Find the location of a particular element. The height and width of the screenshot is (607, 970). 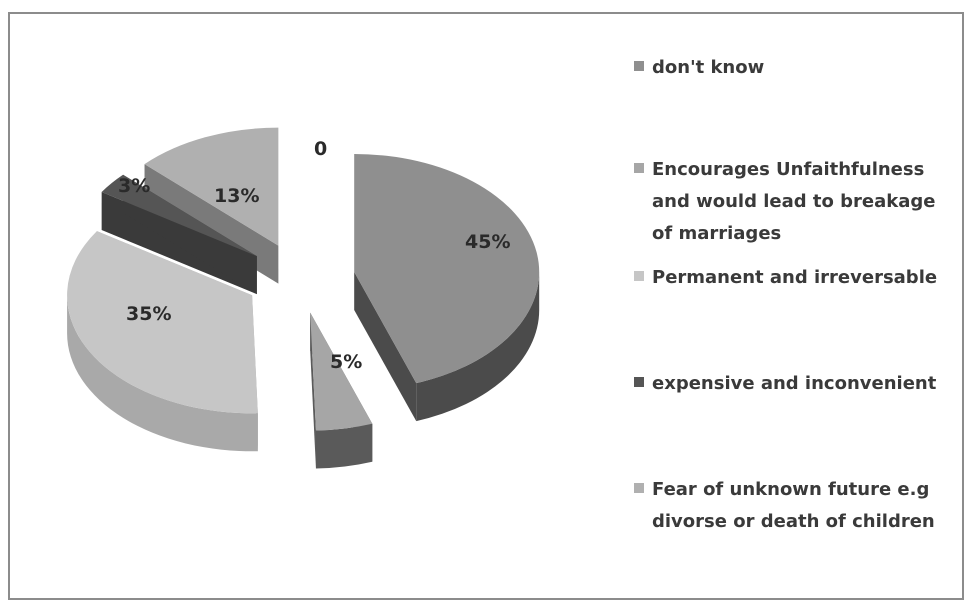

legend-item-permanent-irreversable: Permanent and irreversable is located at coordinates (790, 278).